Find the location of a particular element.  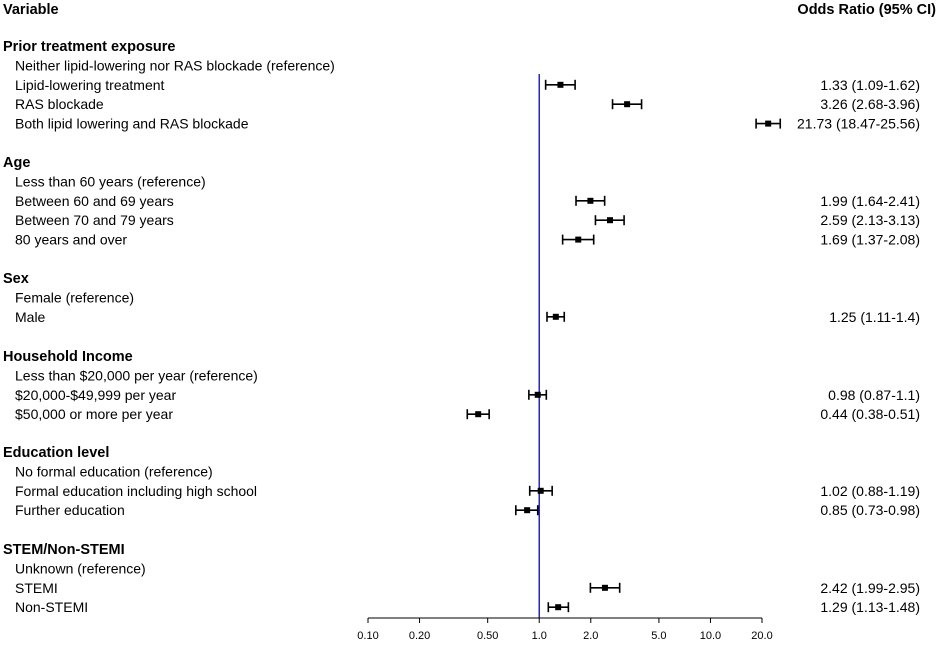

odds-ratio-text: 0.98 (0.87-1.1) is located at coordinates (874, 395).